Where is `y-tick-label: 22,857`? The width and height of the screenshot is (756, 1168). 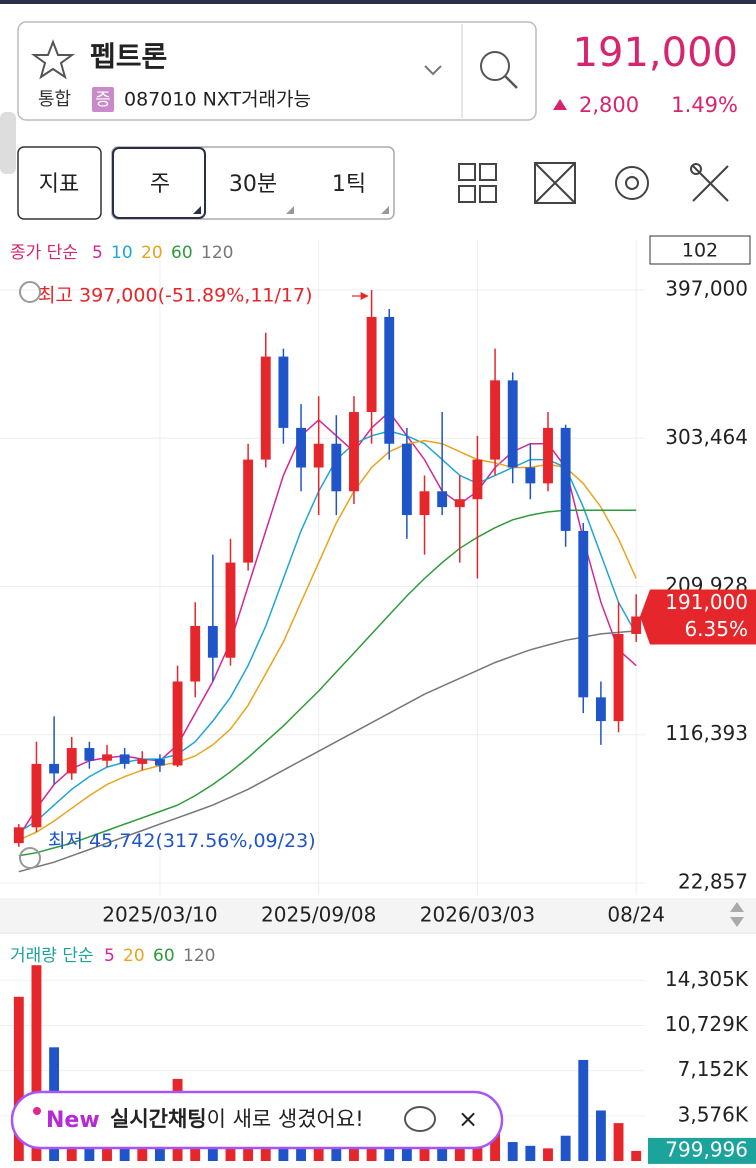 y-tick-label: 22,857 is located at coordinates (713, 882).